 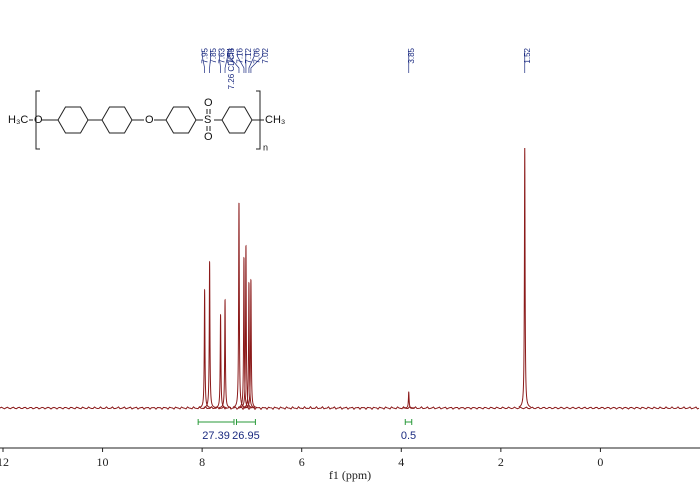 I want to click on peak-label: 7.85, so click(x=213, y=55).